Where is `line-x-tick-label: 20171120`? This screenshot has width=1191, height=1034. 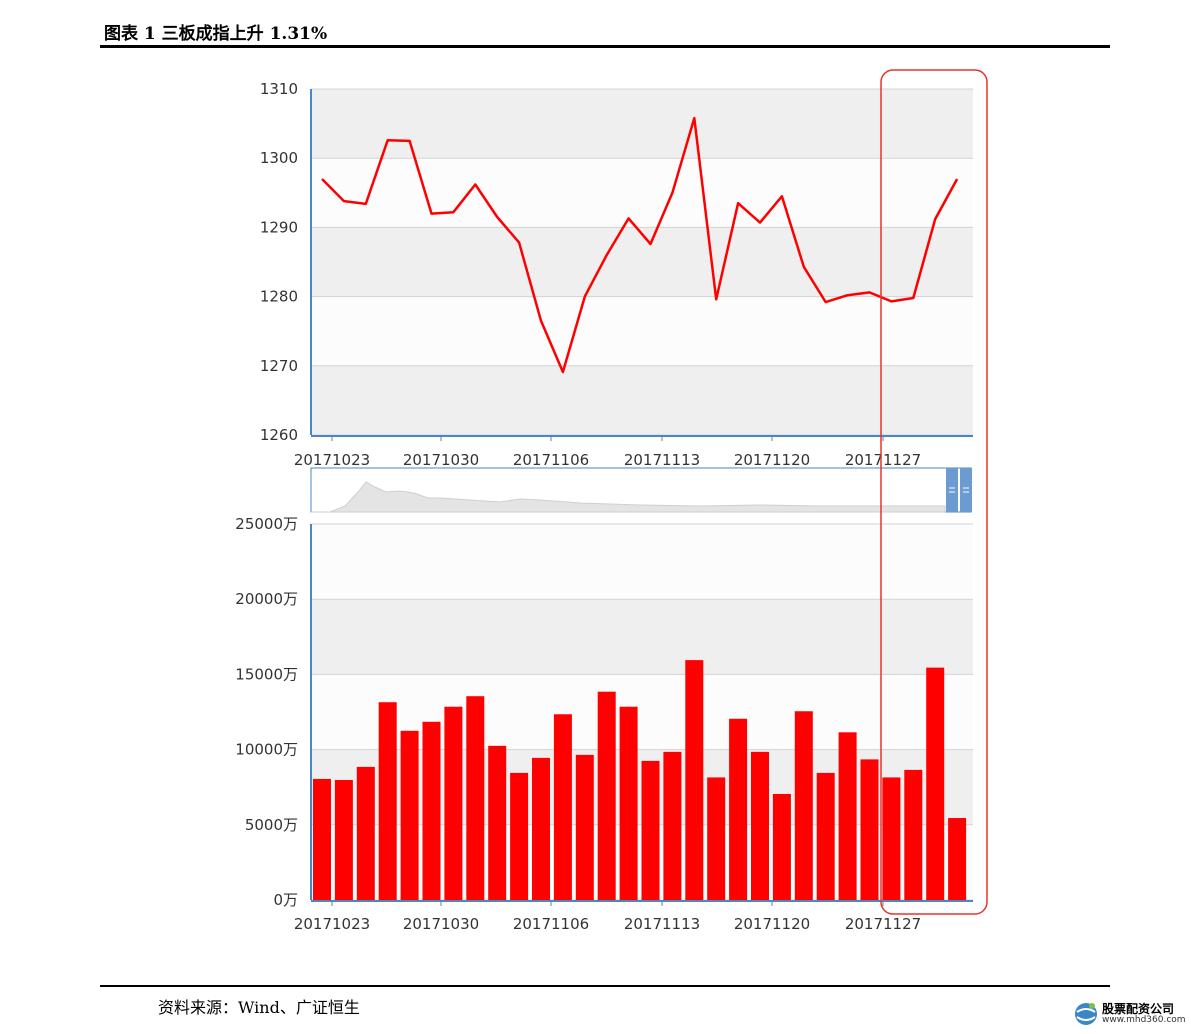
line-x-tick-label: 20171120 is located at coordinates (772, 460).